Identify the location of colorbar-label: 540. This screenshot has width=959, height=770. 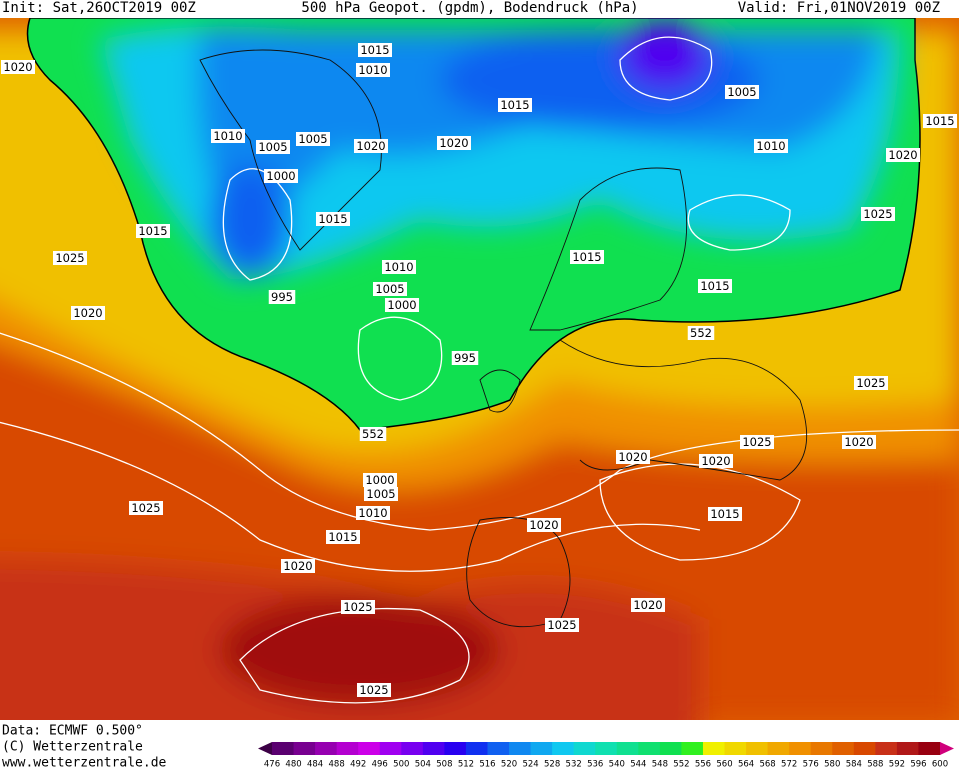
(617, 765).